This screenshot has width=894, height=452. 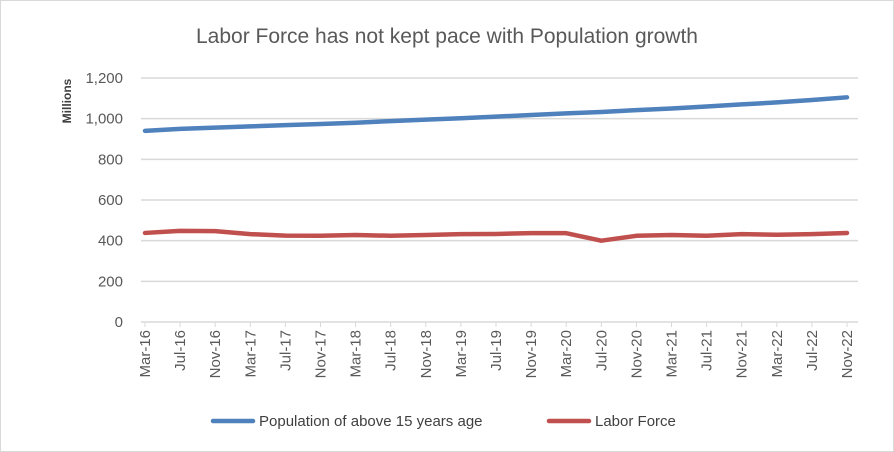 I want to click on x-tick-label: Jul-17, so click(x=285, y=350).